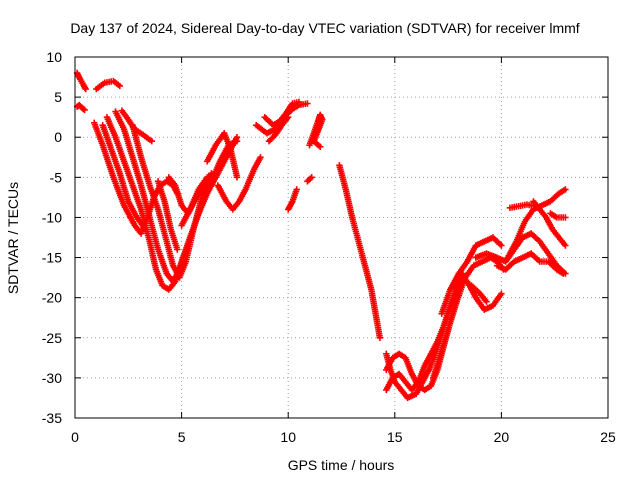 Image resolution: width=640 pixels, height=480 pixels. What do you see at coordinates (75, 437) in the screenshot?
I see `x-tick-label: 0` at bounding box center [75, 437].